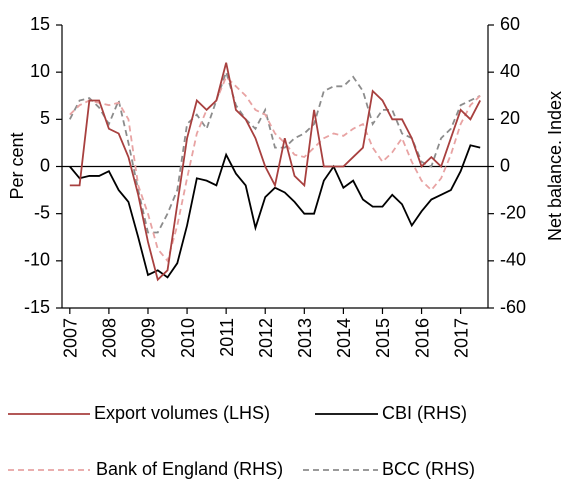 This screenshot has width=574, height=497. I want to click on x-tick-label: 2015, so click(383, 338).